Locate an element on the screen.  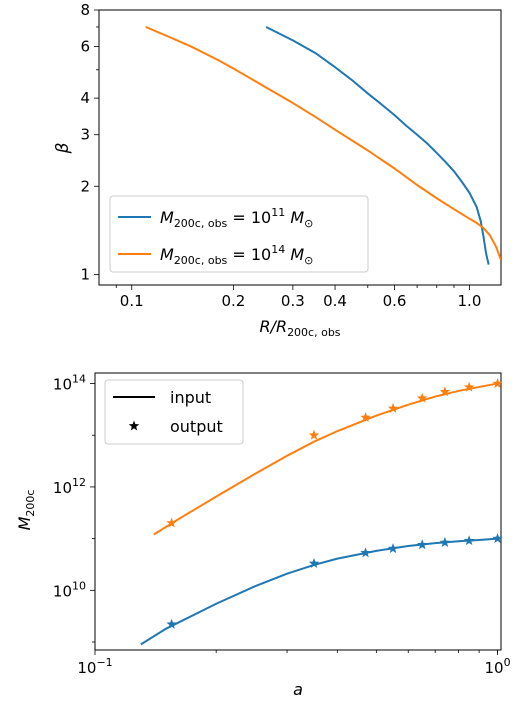
top-x-tick-label: 0.3 is located at coordinates (293, 301).